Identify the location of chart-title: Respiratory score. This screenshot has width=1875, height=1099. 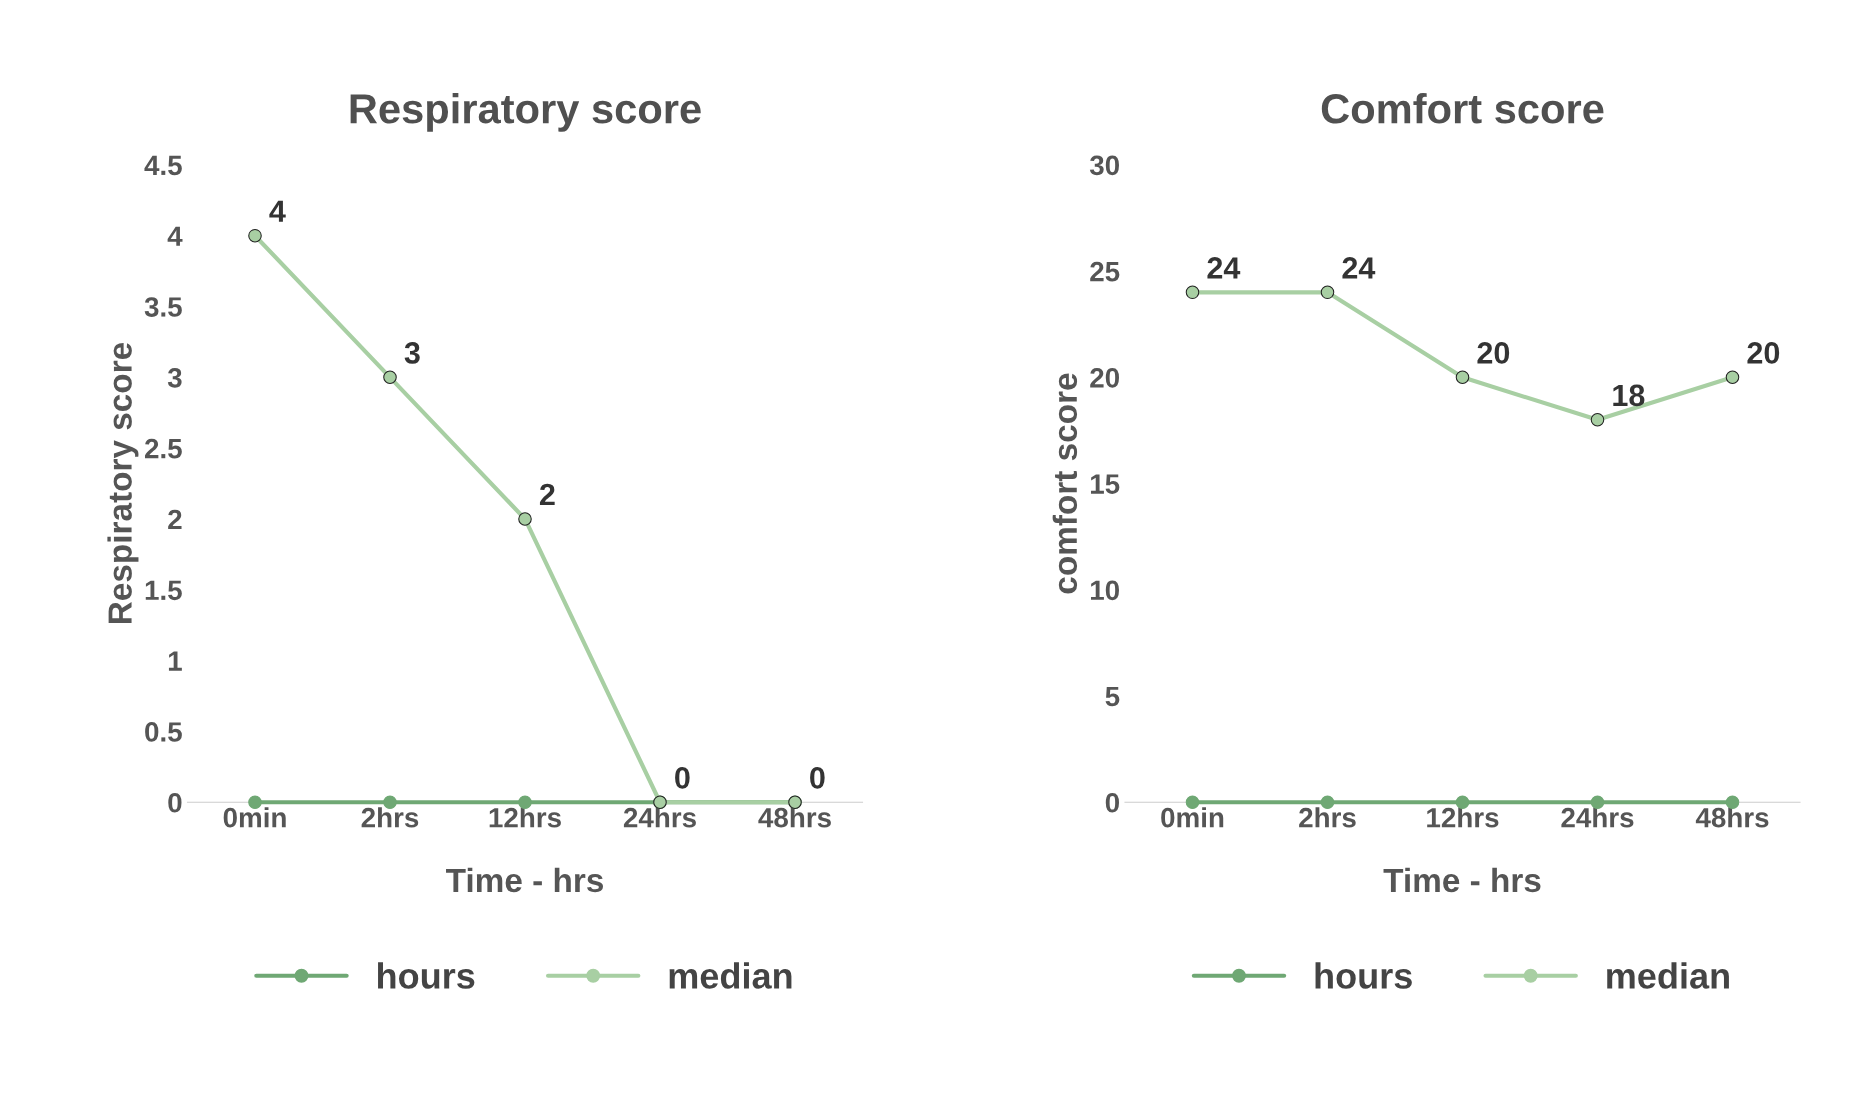
(525, 112).